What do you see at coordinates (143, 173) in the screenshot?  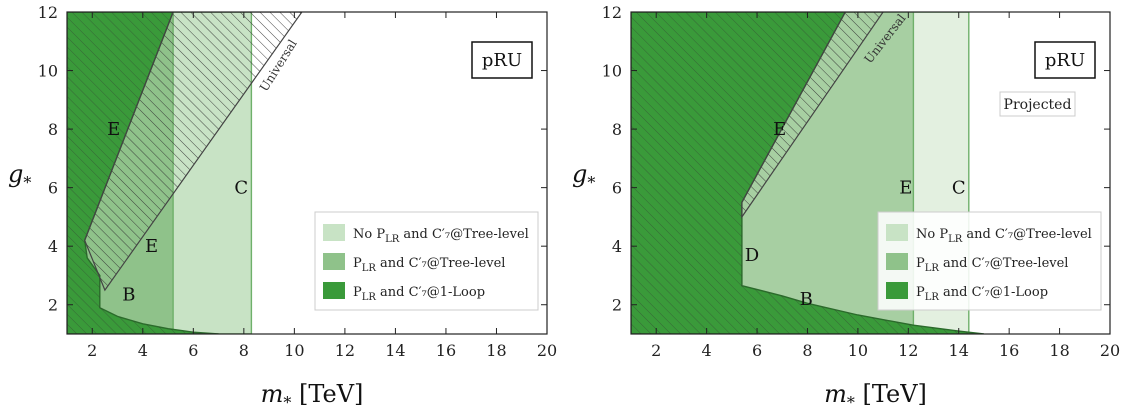 I see `hatch-1loop` at bounding box center [143, 173].